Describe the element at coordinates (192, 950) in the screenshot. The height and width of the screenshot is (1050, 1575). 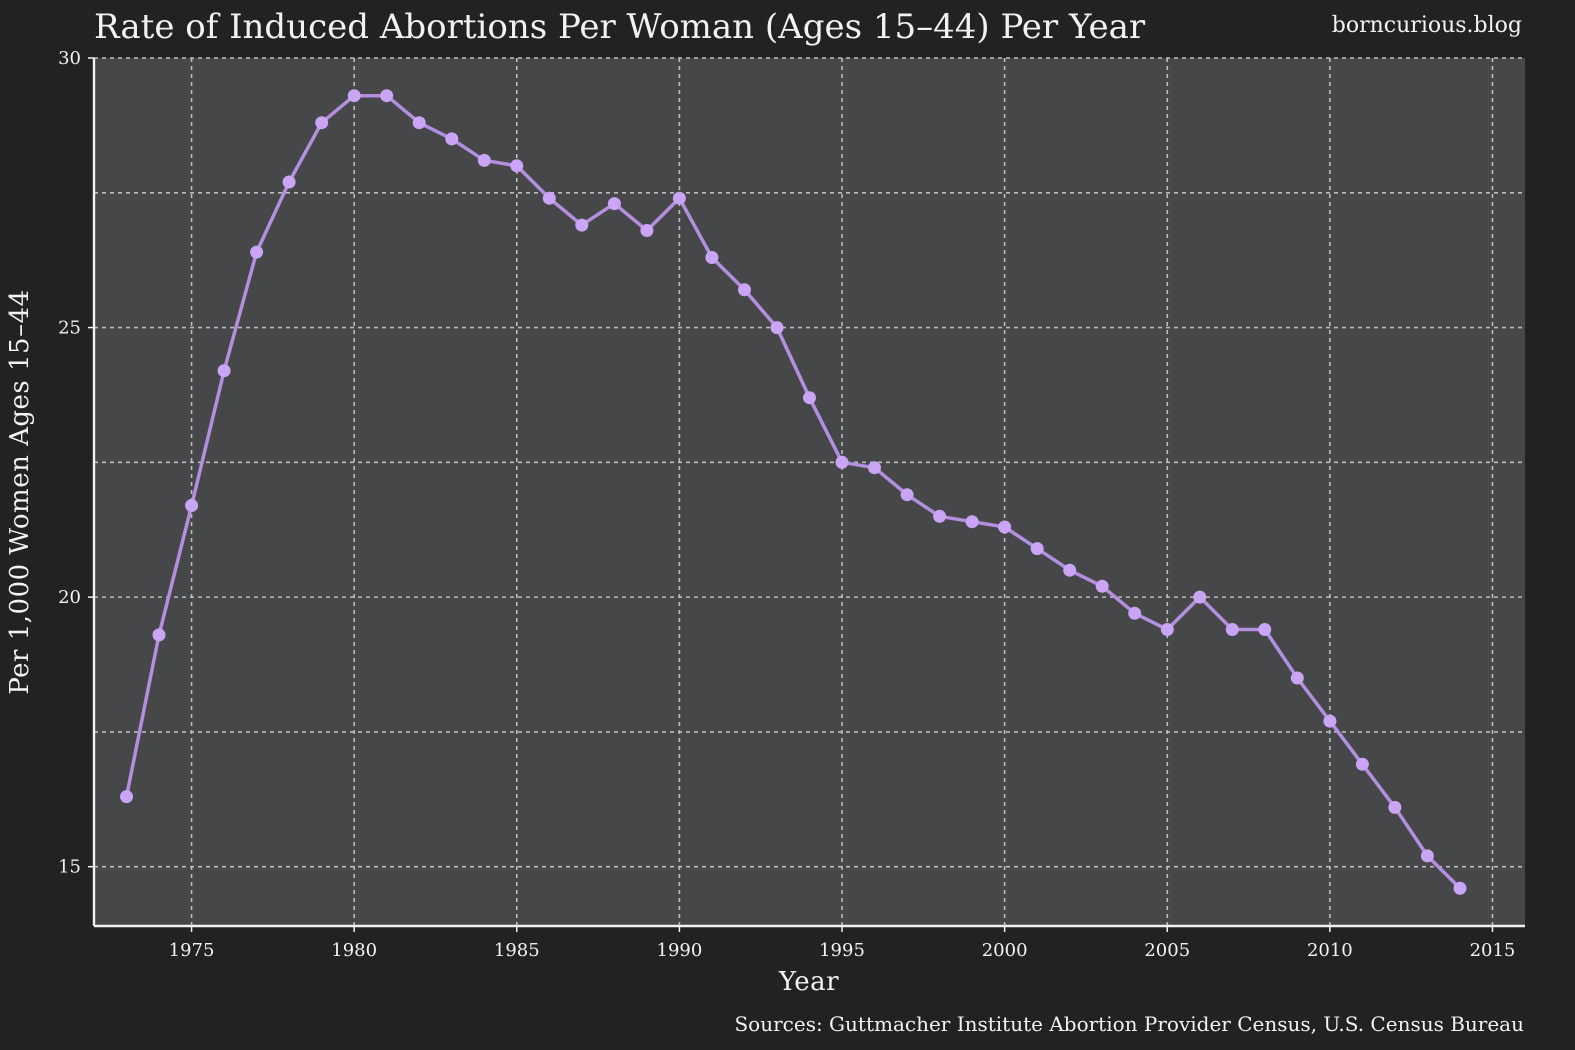
I see `x-tick-label: 1975` at that location.